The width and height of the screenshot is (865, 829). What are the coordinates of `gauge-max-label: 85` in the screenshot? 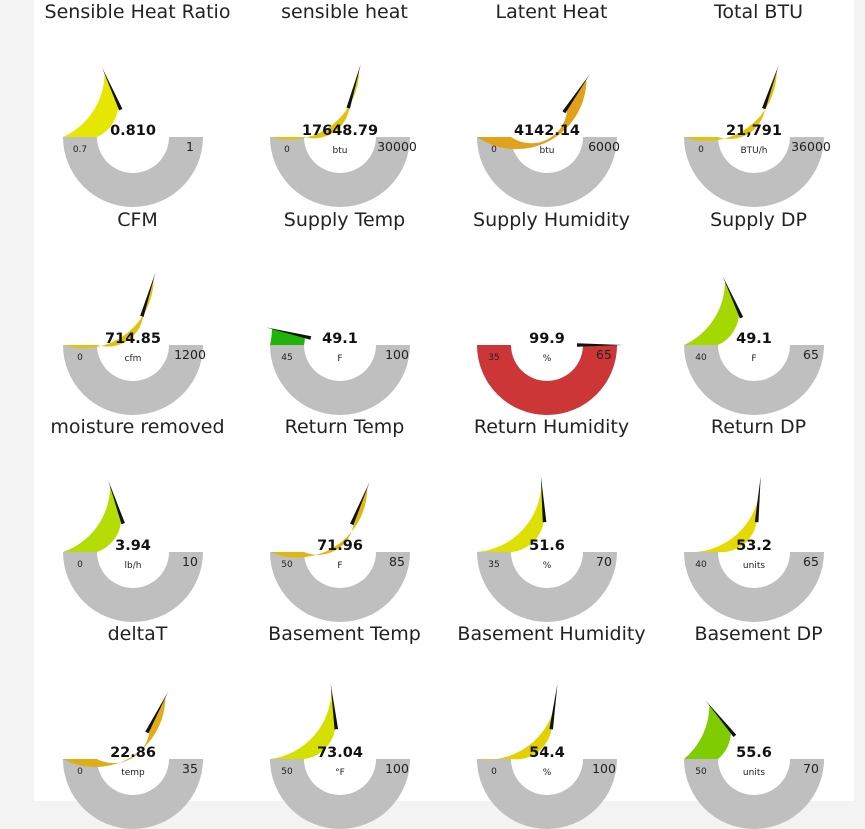 It's located at (397, 561).